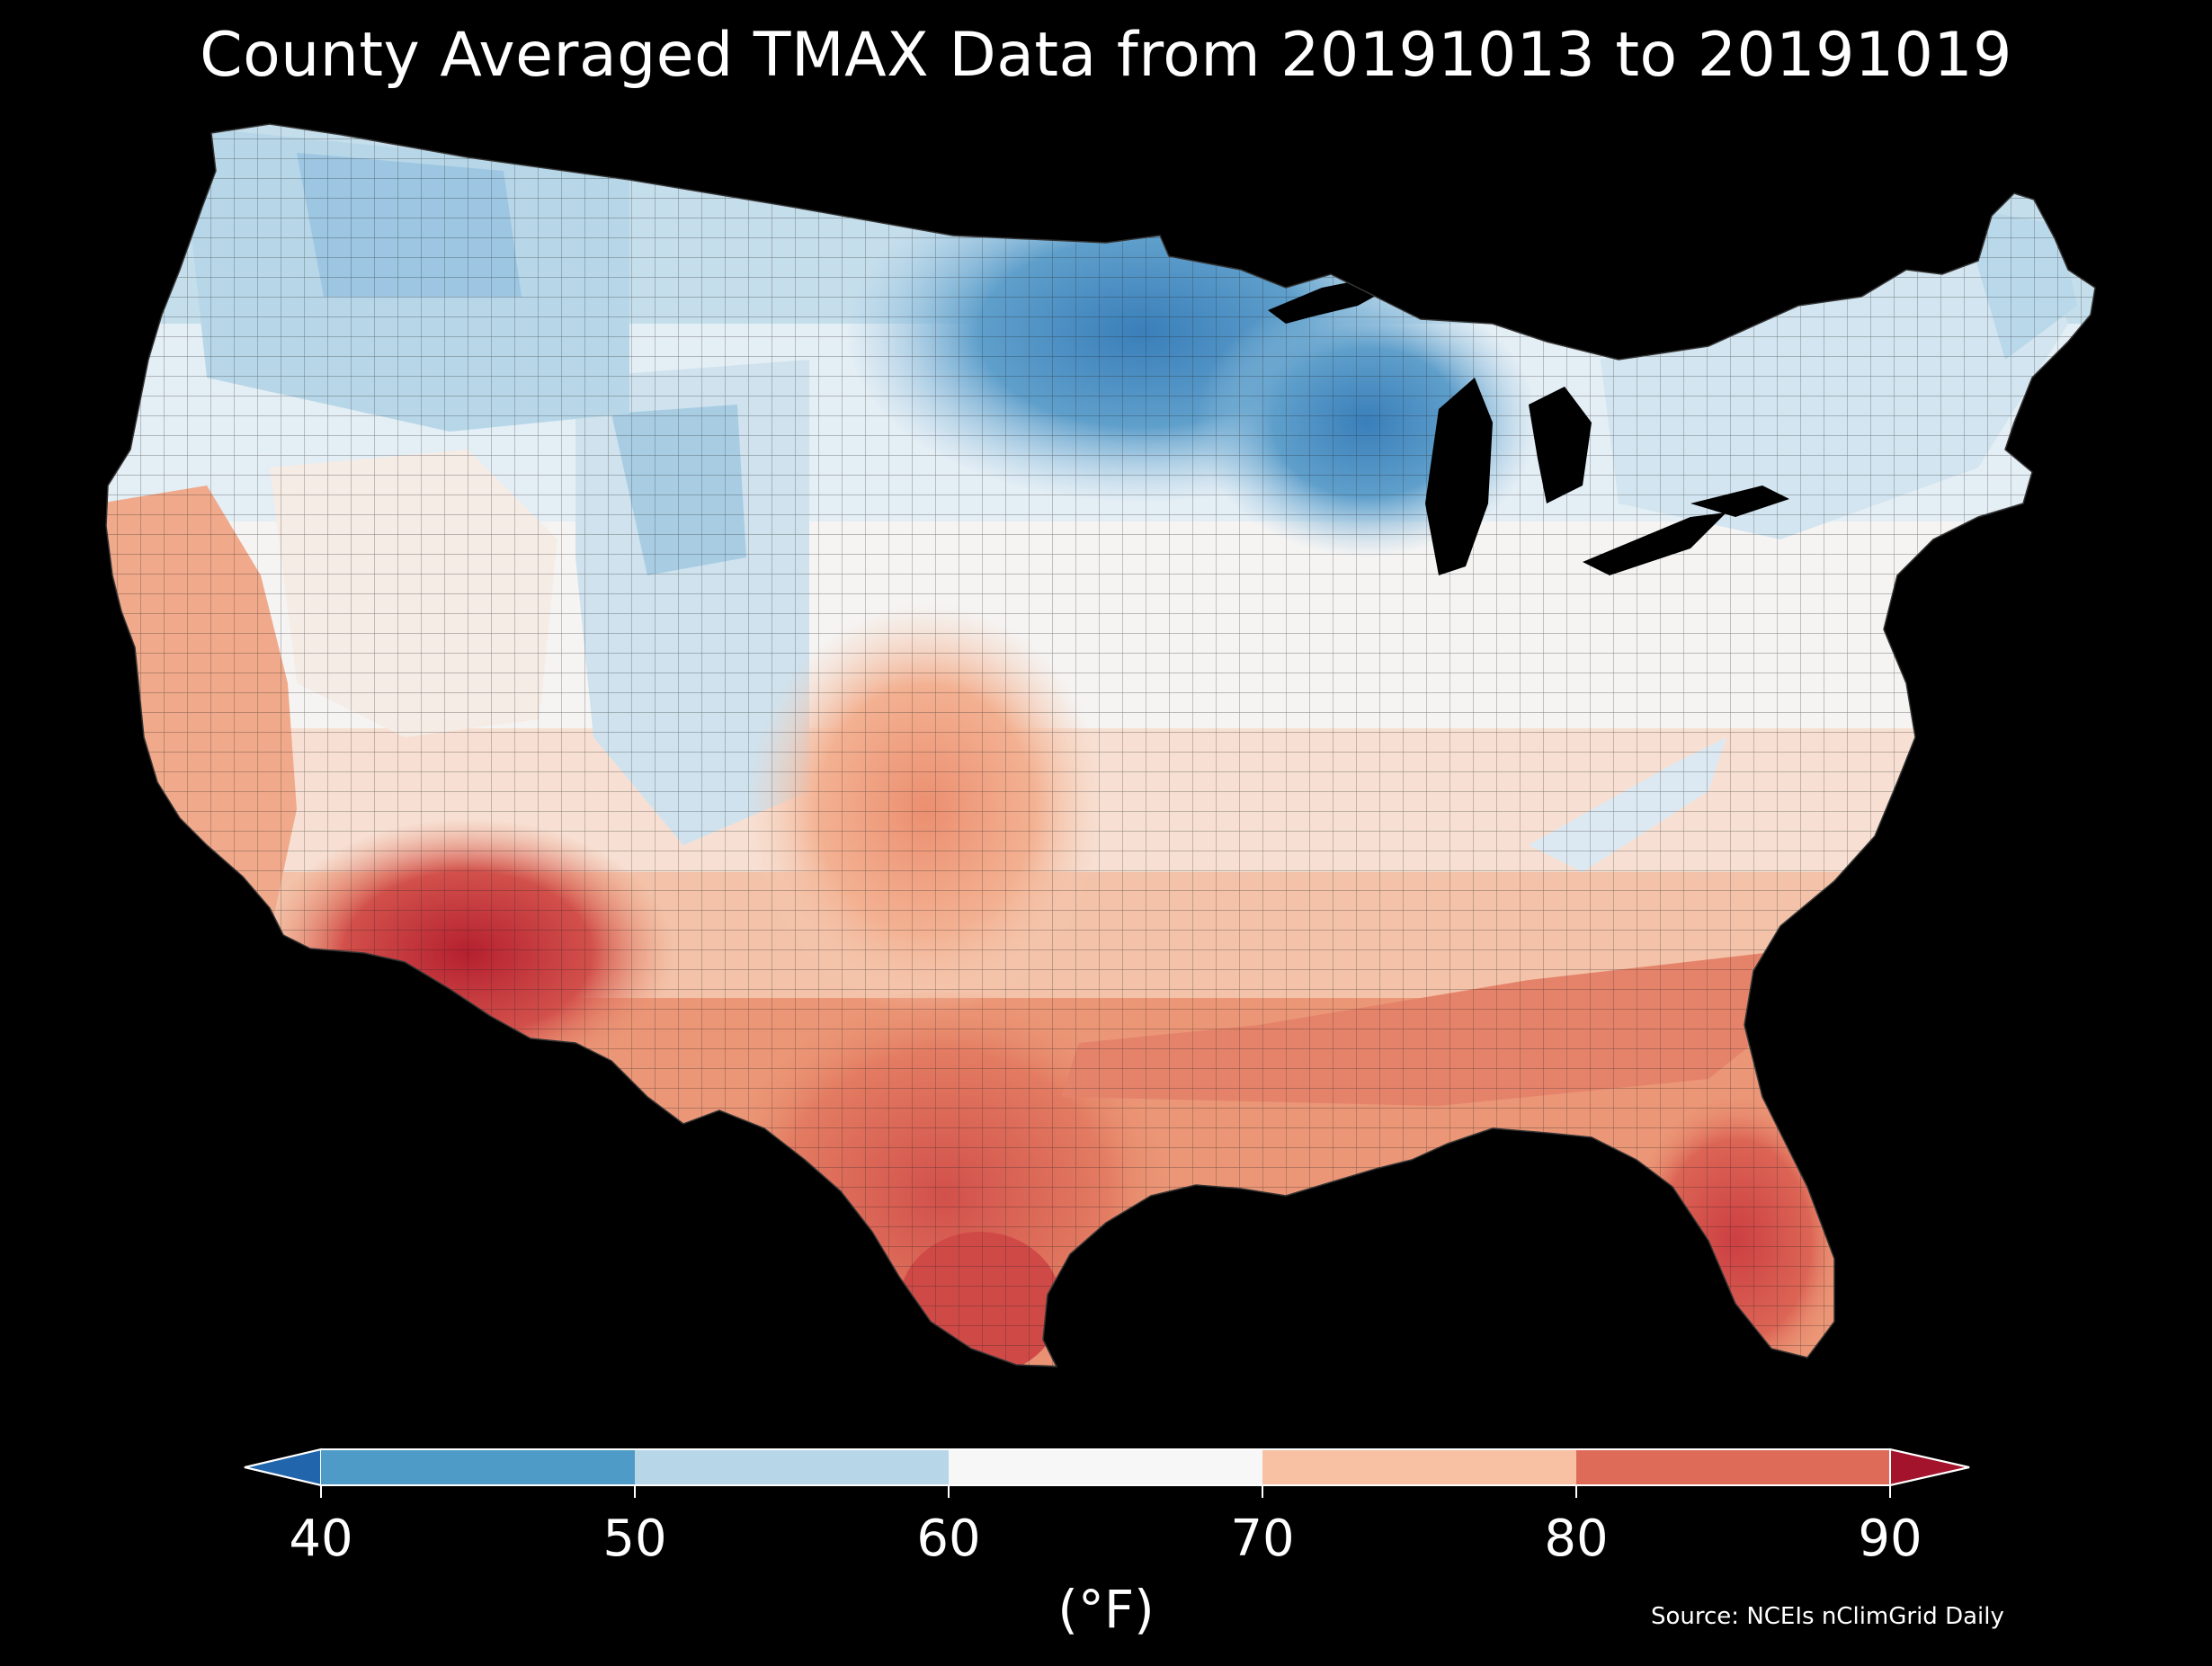 The image size is (2212, 1666). I want to click on colorbar-under-arrow, so click(283, 1468).